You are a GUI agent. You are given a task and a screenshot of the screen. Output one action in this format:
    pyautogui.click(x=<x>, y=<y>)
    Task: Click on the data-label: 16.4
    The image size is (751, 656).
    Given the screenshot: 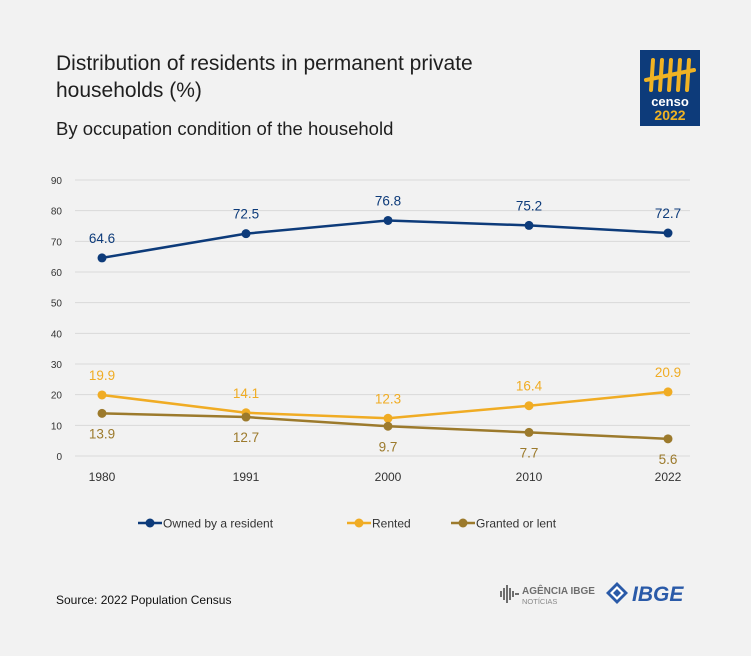 What is the action you would take?
    pyautogui.click(x=529, y=386)
    